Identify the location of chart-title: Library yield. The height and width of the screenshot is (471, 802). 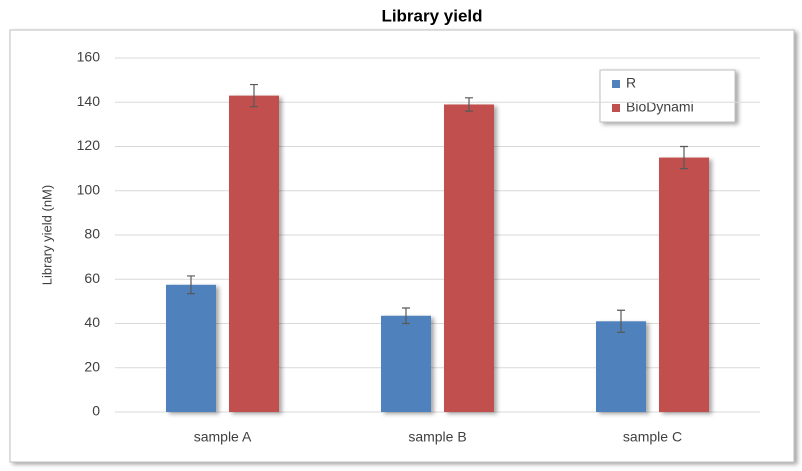
(431, 15).